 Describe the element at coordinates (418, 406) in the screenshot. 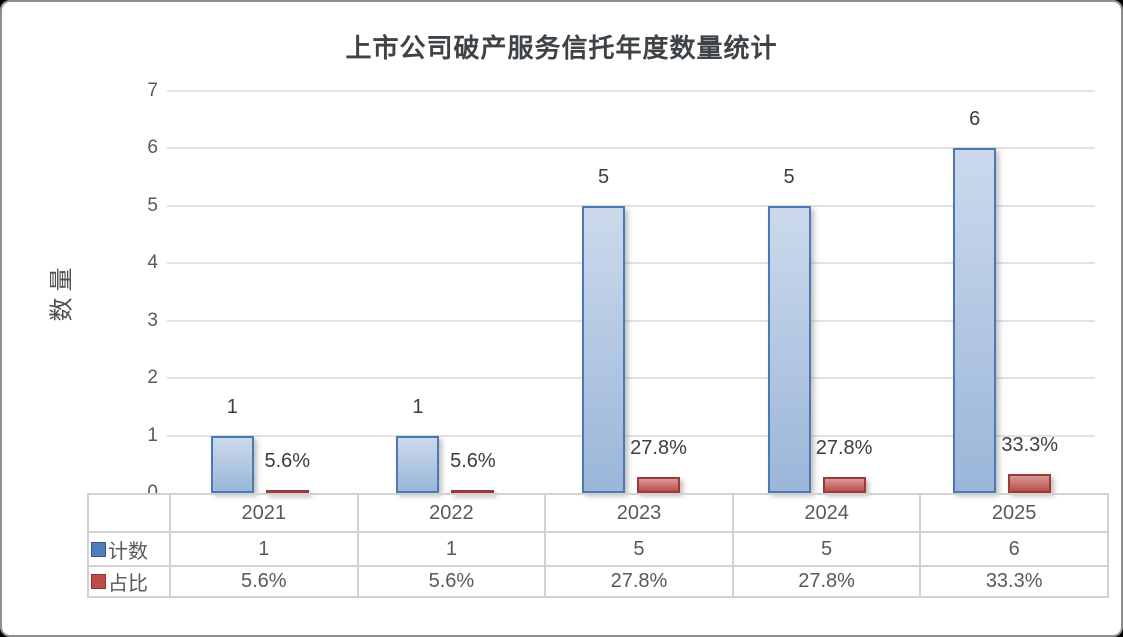

I see `bar-count-label-2022: 1` at that location.